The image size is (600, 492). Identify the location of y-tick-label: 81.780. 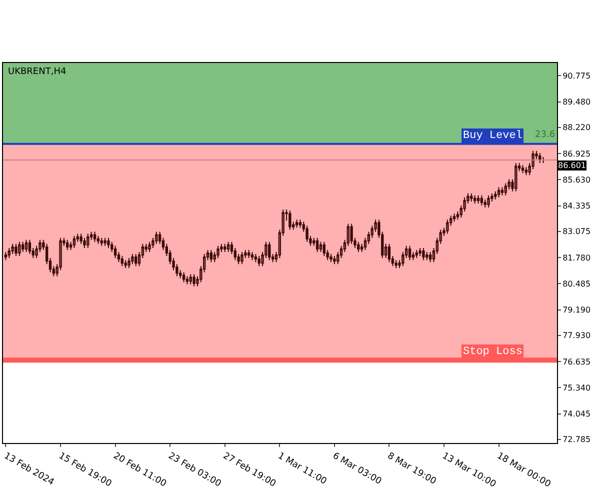
(576, 257).